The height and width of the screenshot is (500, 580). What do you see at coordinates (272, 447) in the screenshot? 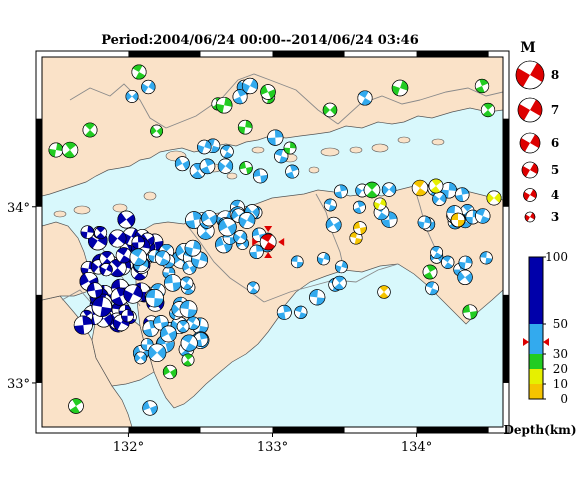
I see `lon-tick-label: 133°` at bounding box center [272, 447].